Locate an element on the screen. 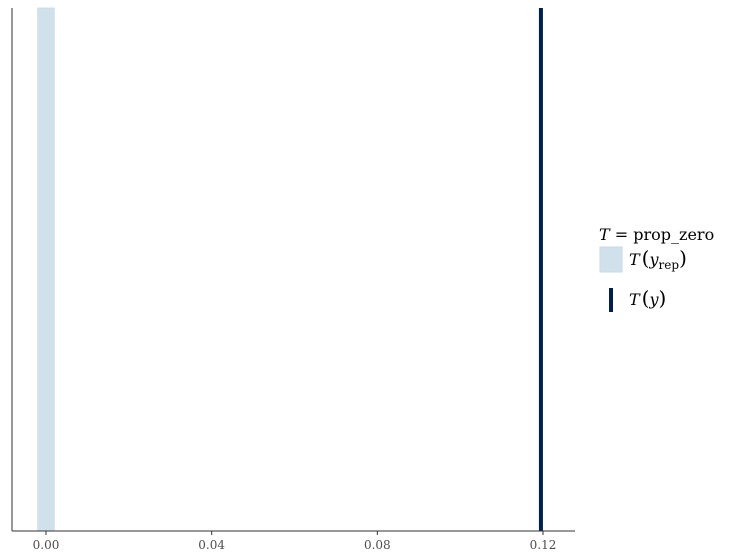  legend: T = prop_zero T (yrep) T (y) is located at coordinates (656, 268).